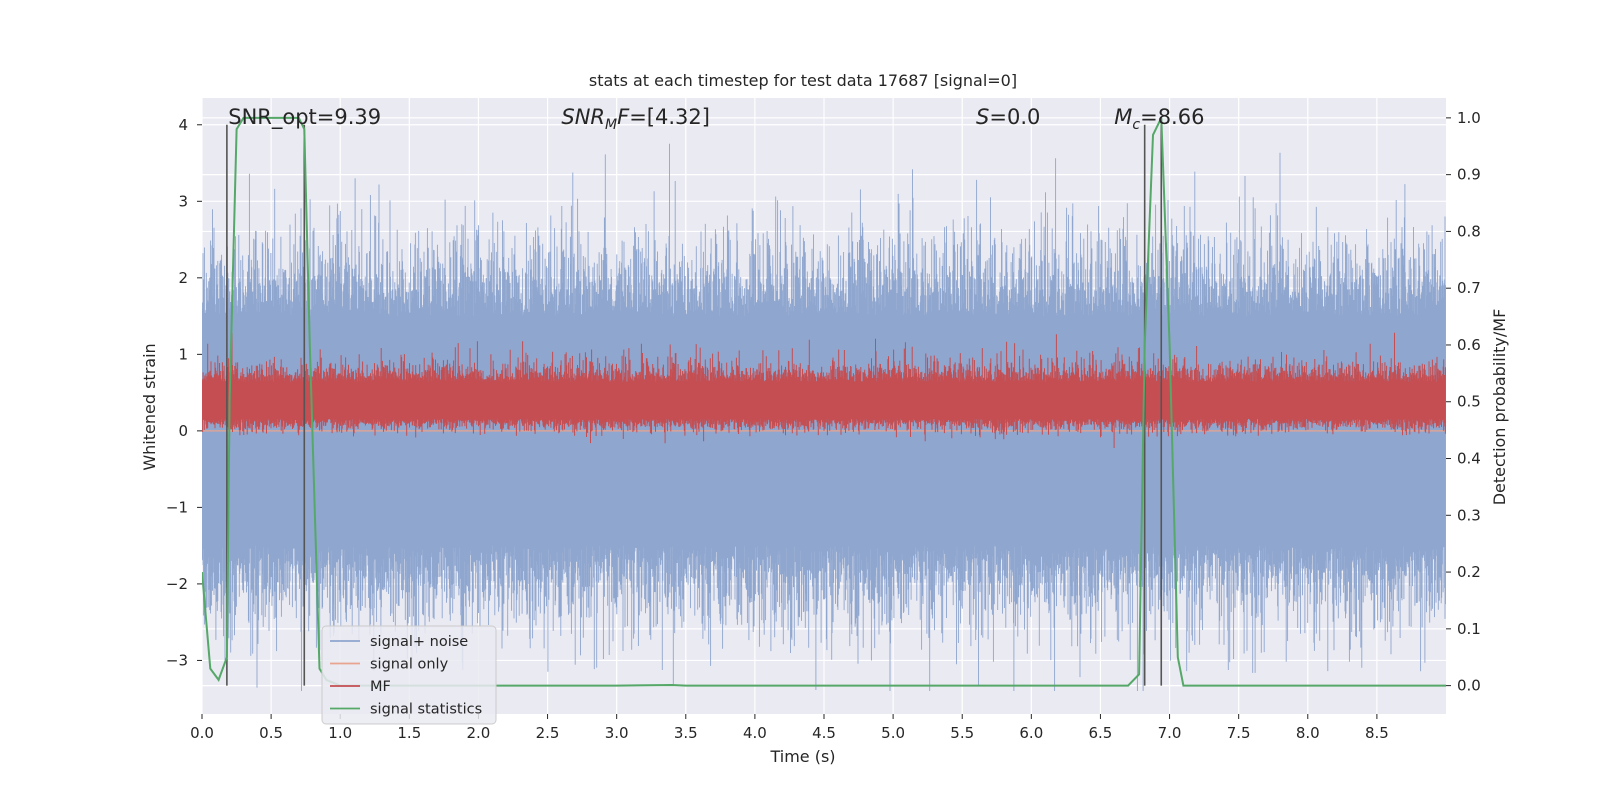 This screenshot has width=1600, height=804. What do you see at coordinates (183, 201) in the screenshot?
I see `y-left-tick-label: 3` at bounding box center [183, 201].